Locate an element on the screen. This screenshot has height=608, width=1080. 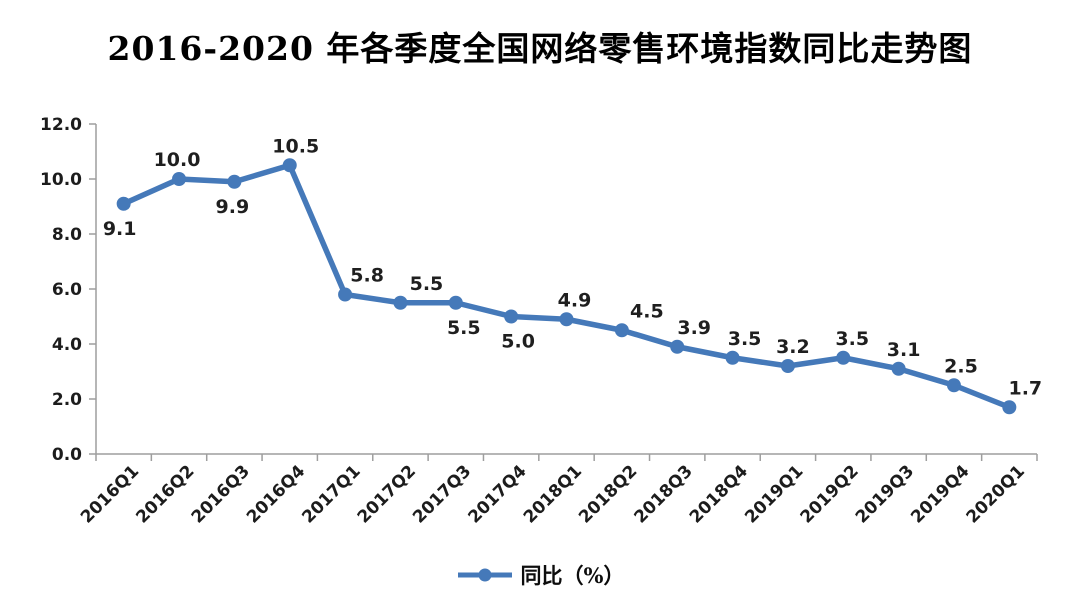
legend-dot is located at coordinates (485, 575).